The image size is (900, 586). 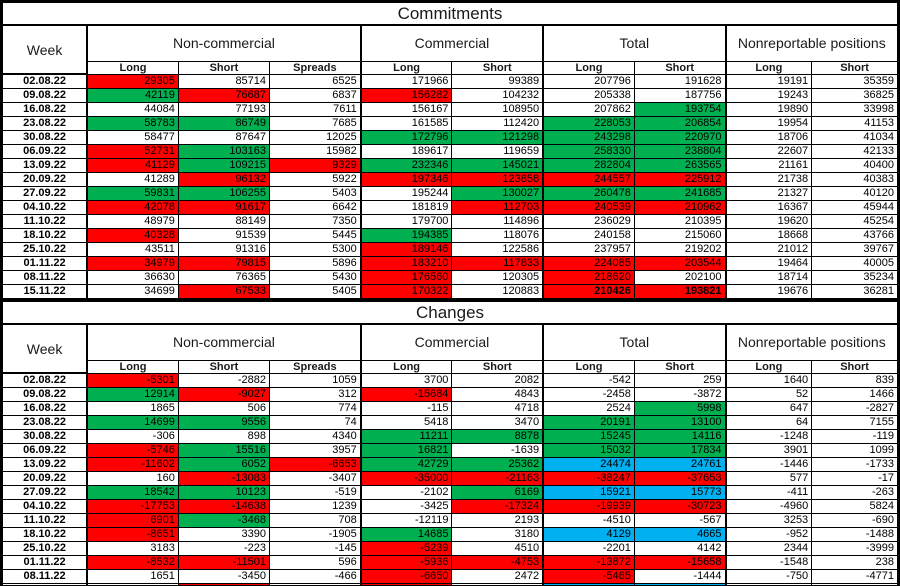 I want to click on value-cell: -13083, so click(x=224, y=478).